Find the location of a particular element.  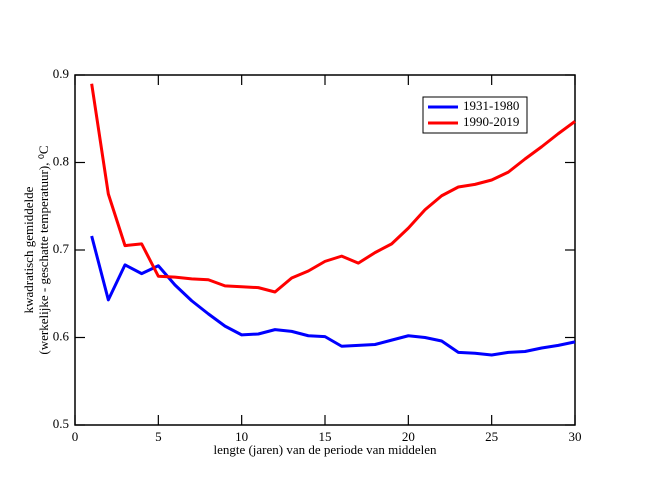

legend-box is located at coordinates (475, 115).